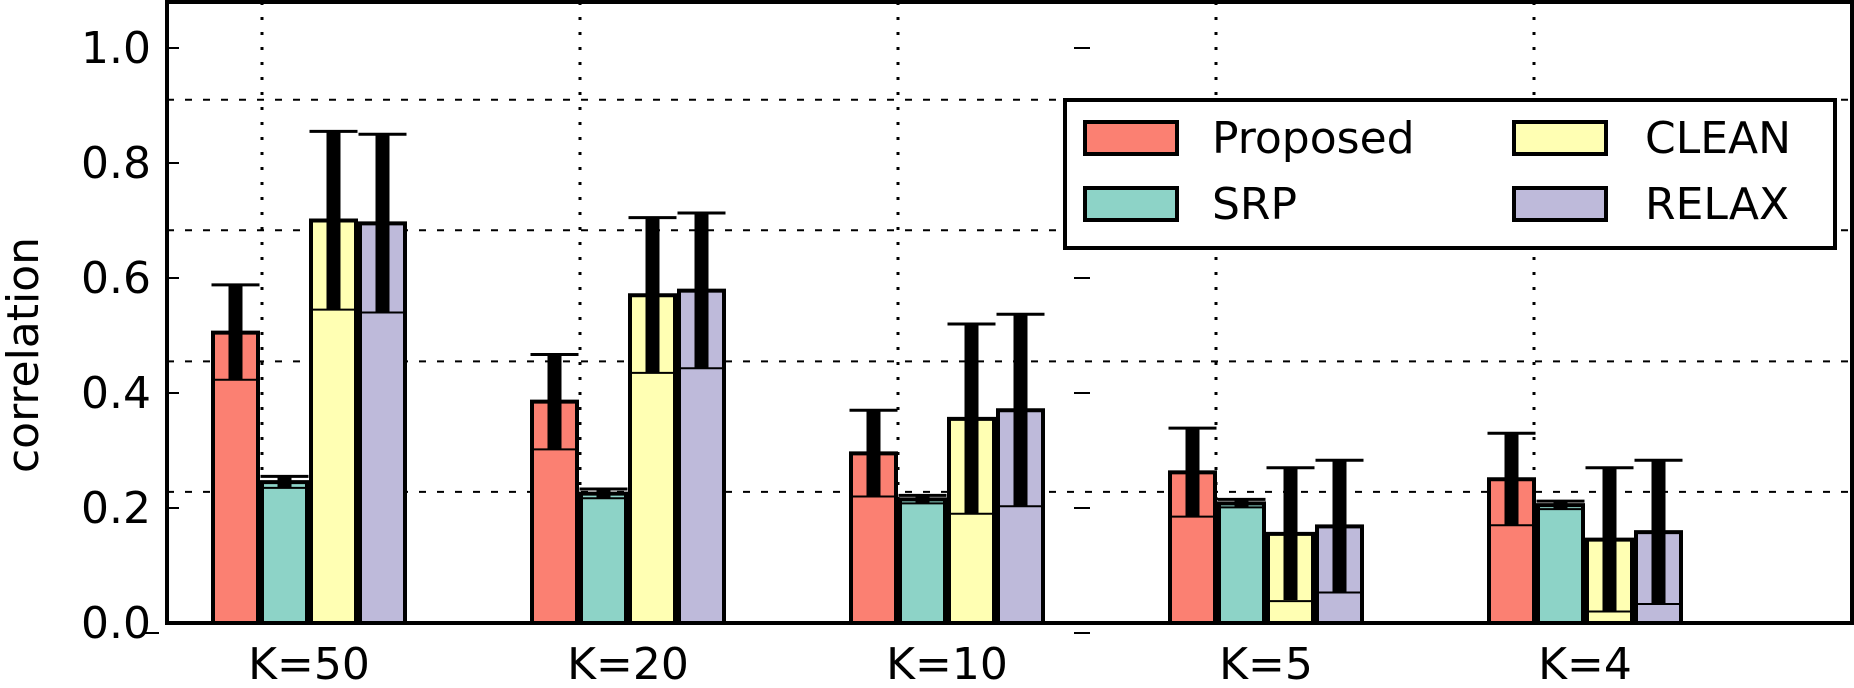 This screenshot has width=1854, height=688. What do you see at coordinates (116, 393) in the screenshot?
I see `y-tick-label: 0.4` at bounding box center [116, 393].